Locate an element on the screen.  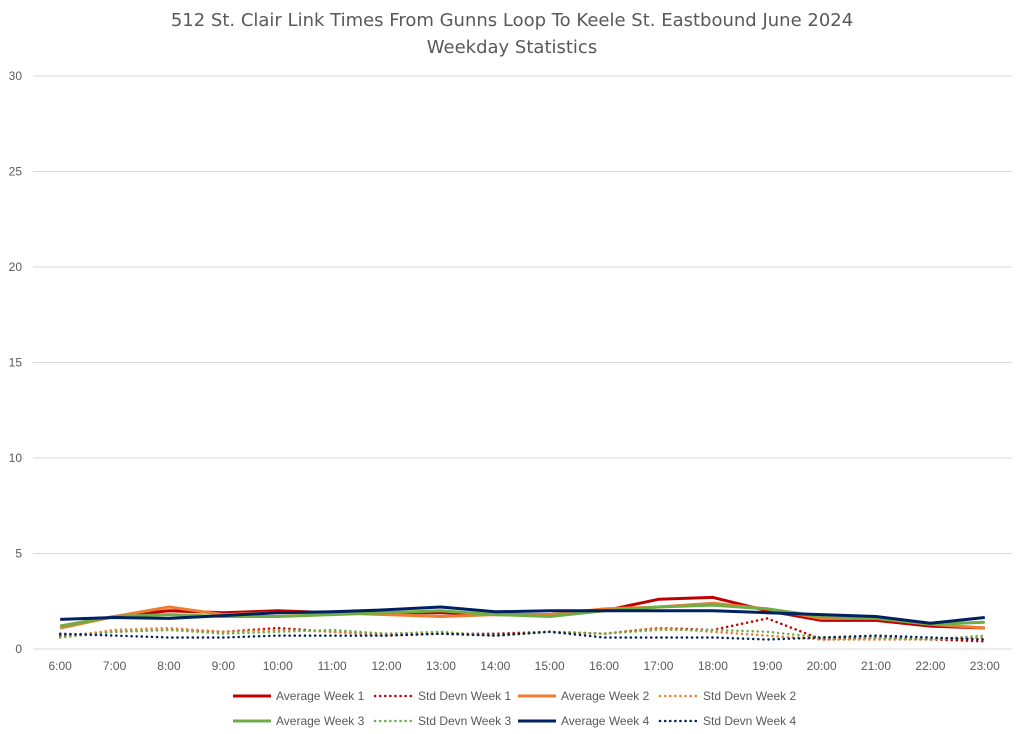
x-tick-label: 12:00 is located at coordinates (387, 666).